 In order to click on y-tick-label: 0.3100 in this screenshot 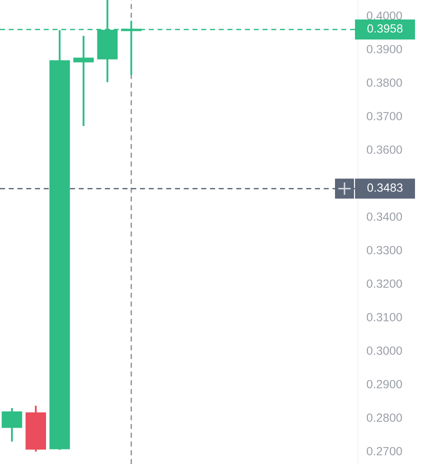, I will do `click(384, 317)`.